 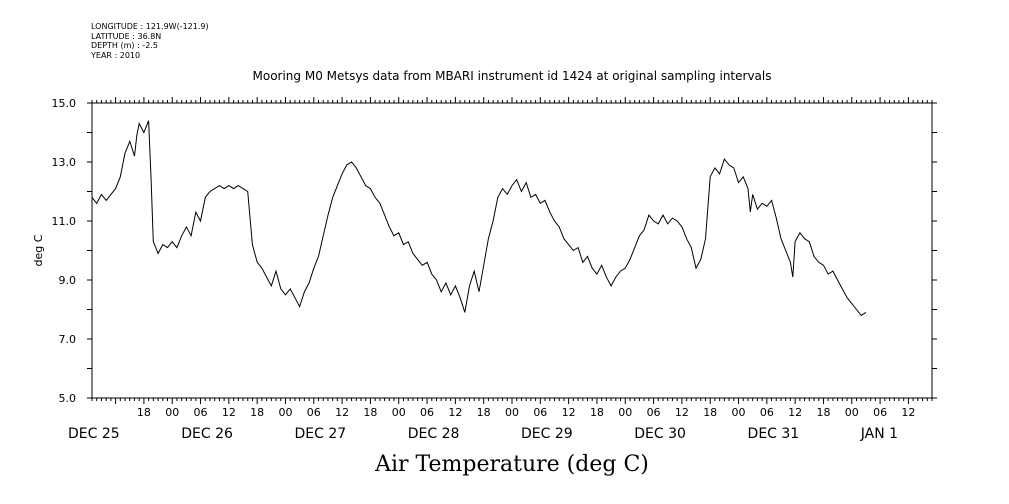 What do you see at coordinates (64, 162) in the screenshot?
I see `y-tick-label: 13.0` at bounding box center [64, 162].